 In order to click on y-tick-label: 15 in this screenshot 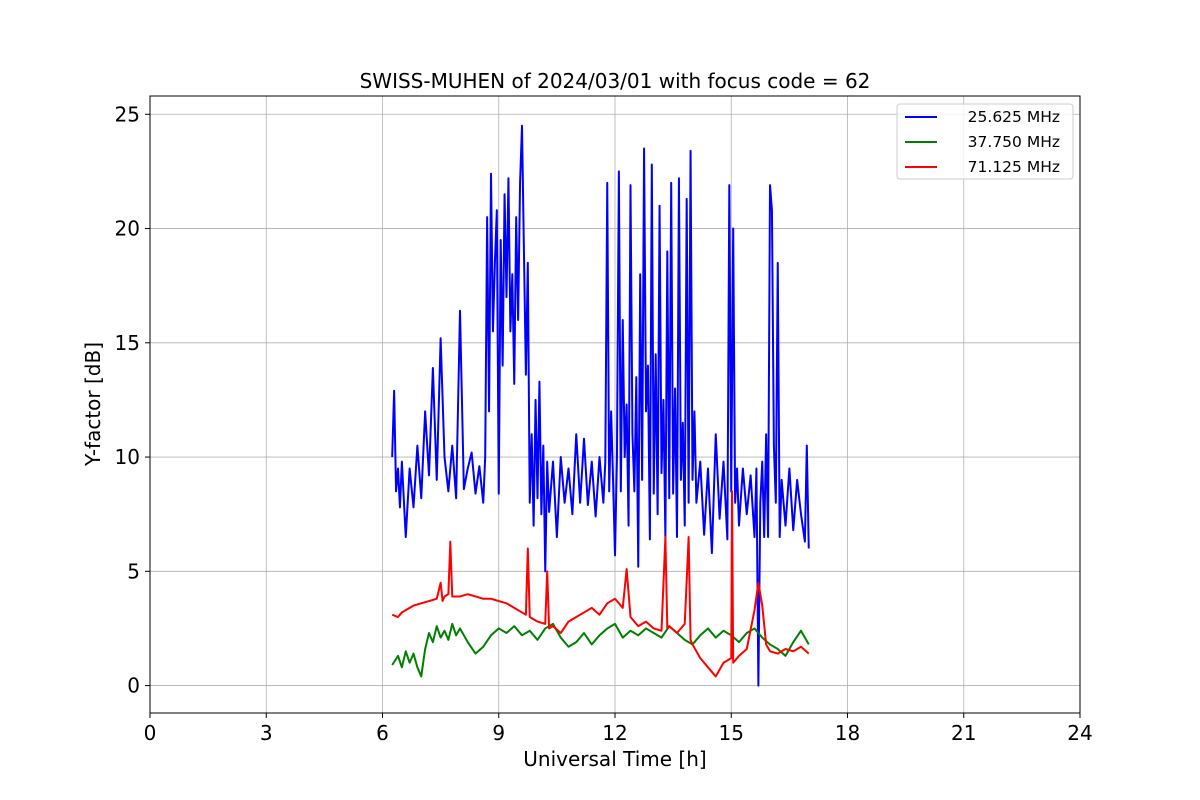, I will do `click(127, 343)`.